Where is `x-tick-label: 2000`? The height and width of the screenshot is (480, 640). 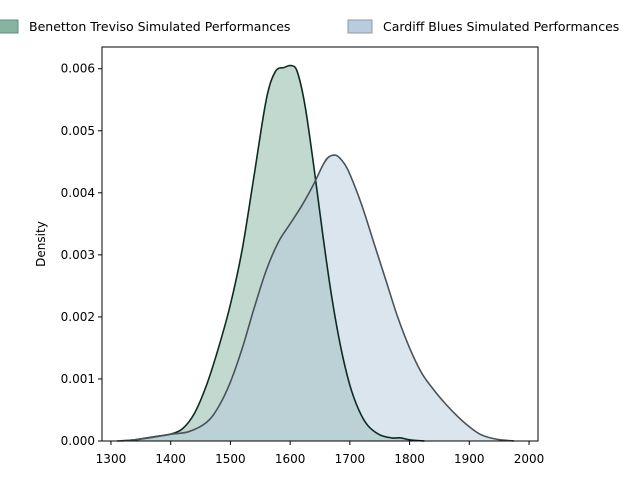
x-tick-label: 2000 is located at coordinates (529, 459).